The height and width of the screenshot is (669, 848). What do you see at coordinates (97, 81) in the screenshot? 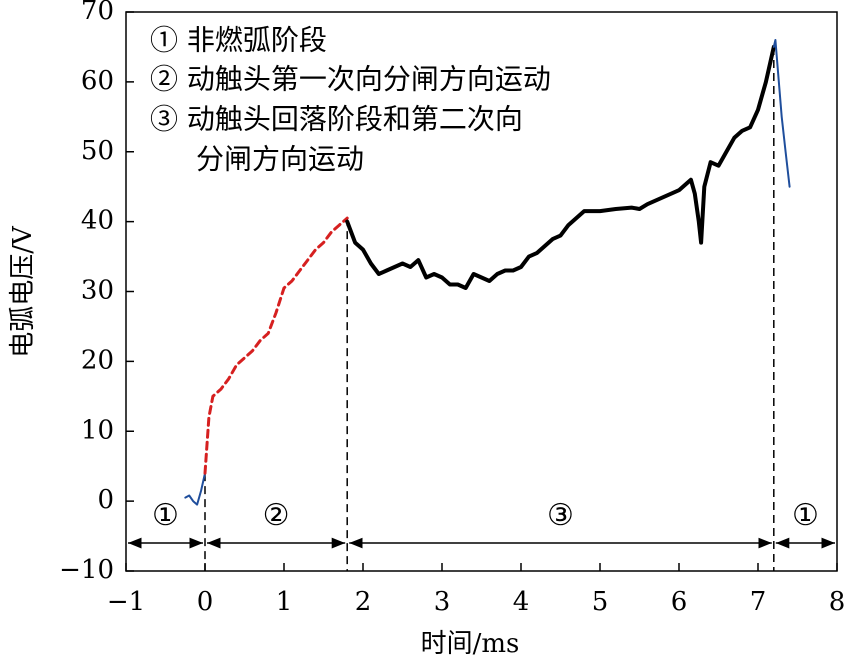
I see `y-tick-label: 60` at bounding box center [97, 81].